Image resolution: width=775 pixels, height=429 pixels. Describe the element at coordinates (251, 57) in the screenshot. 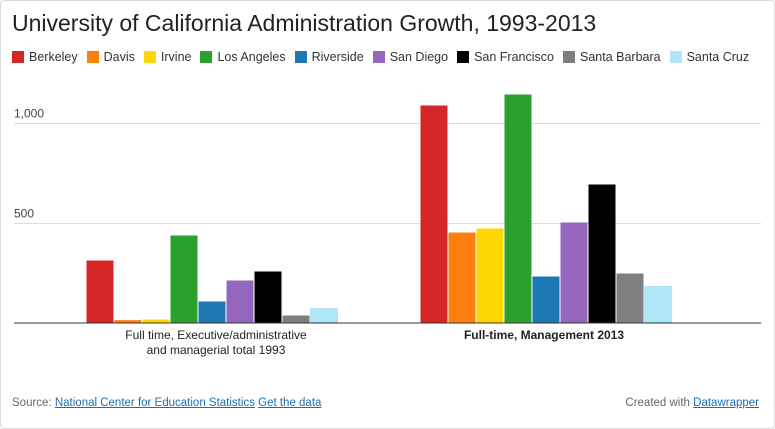

I see `legend-label: Los Angeles` at that location.